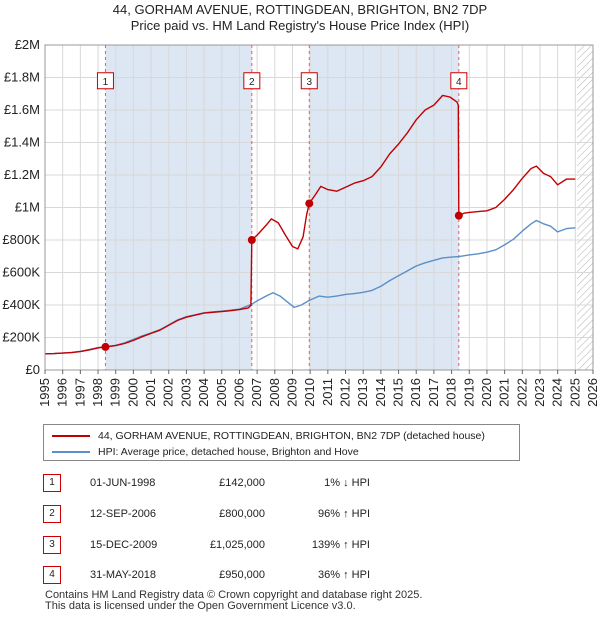 The width and height of the screenshot is (600, 620). What do you see at coordinates (344, 575) in the screenshot?
I see `sale-hpi-change: 36% ↑ HPI` at bounding box center [344, 575].